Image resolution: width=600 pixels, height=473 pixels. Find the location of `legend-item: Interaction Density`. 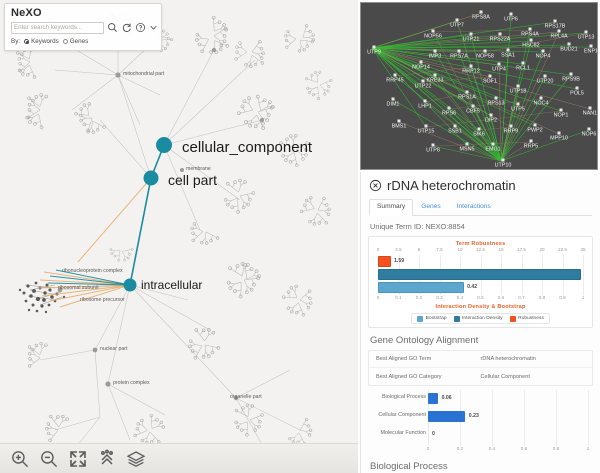

legend-item: Interaction Density is located at coordinates (478, 318).